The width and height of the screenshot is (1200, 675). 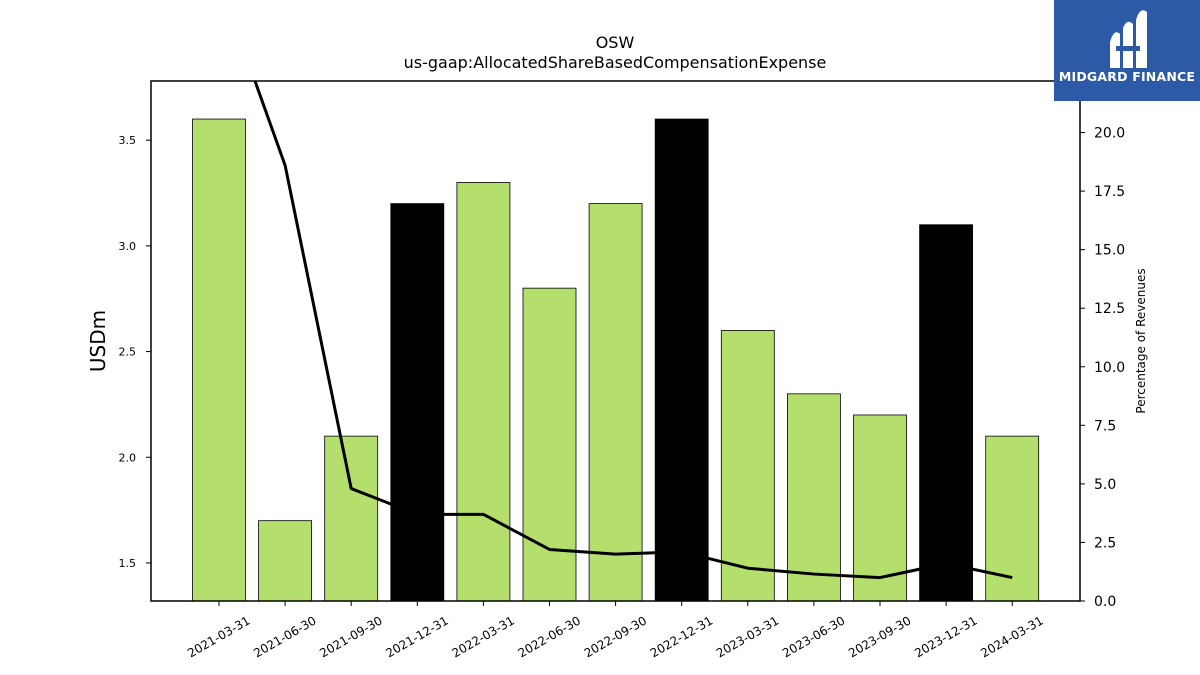 What do you see at coordinates (1105, 602) in the screenshot?
I see `y2-tick-label: 0.0` at bounding box center [1105, 602].